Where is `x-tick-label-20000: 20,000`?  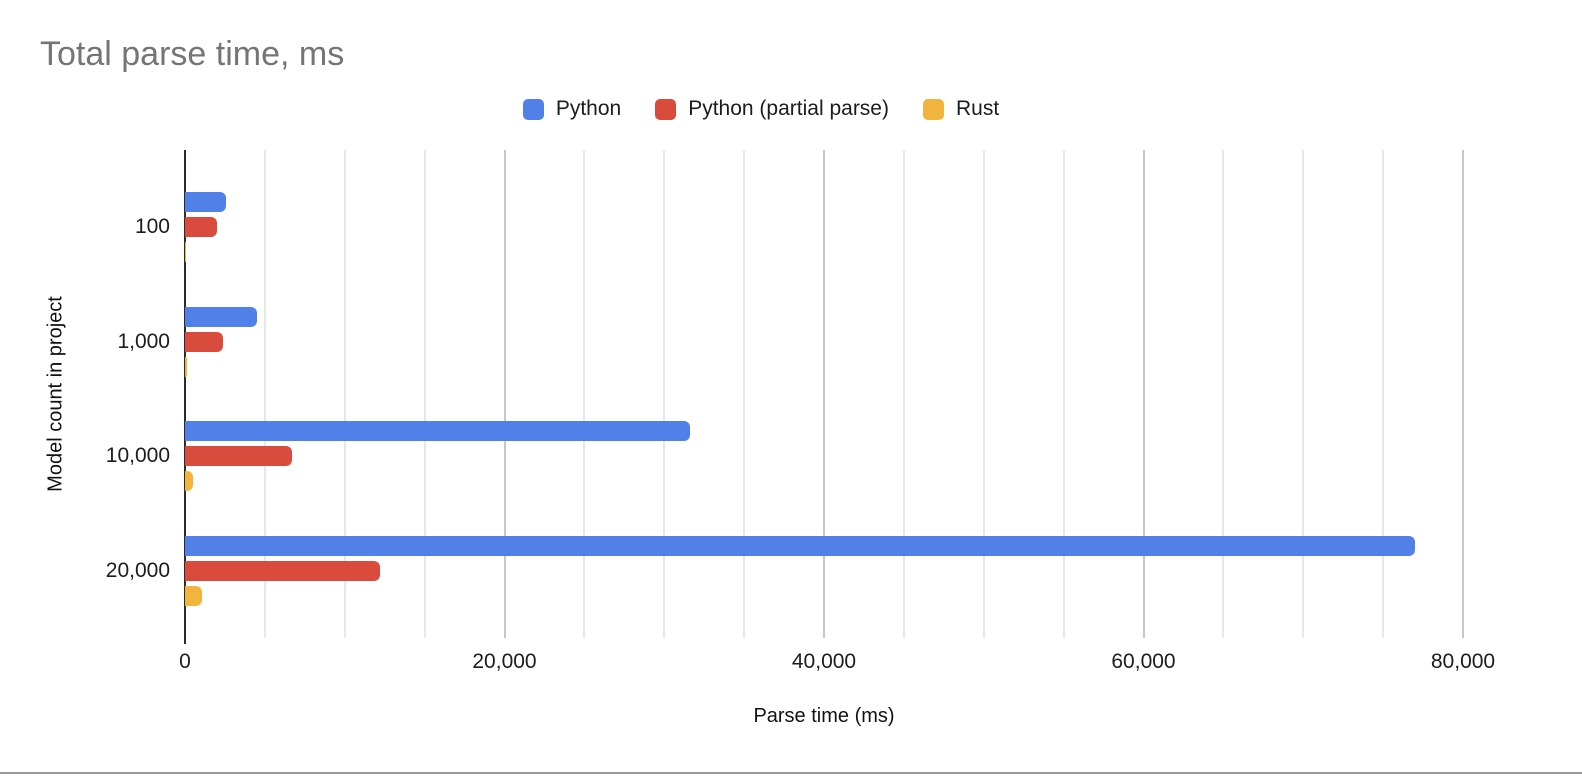 x-tick-label-20000: 20,000 is located at coordinates (504, 661).